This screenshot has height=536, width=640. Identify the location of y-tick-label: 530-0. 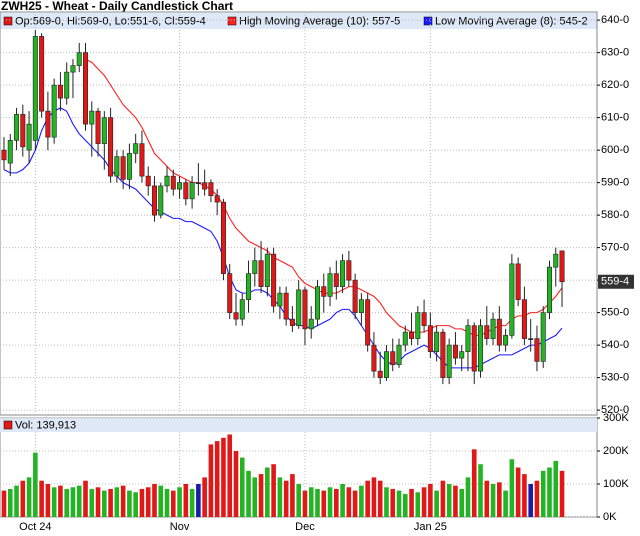
(615, 378).